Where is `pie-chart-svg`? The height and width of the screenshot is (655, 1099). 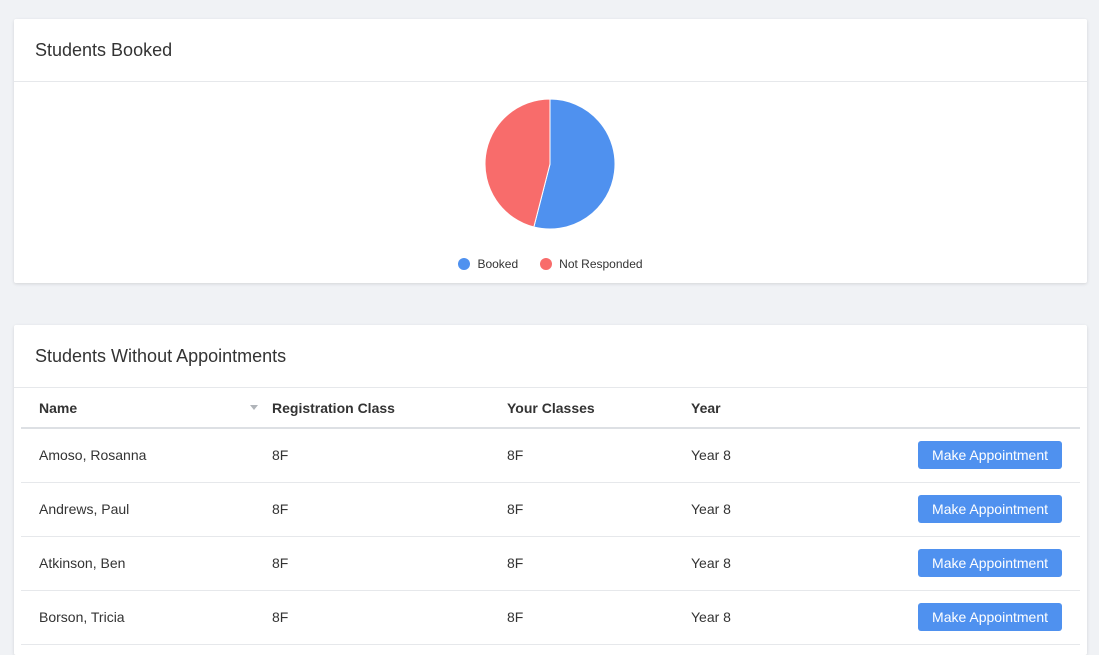 pie-chart-svg is located at coordinates (550, 164).